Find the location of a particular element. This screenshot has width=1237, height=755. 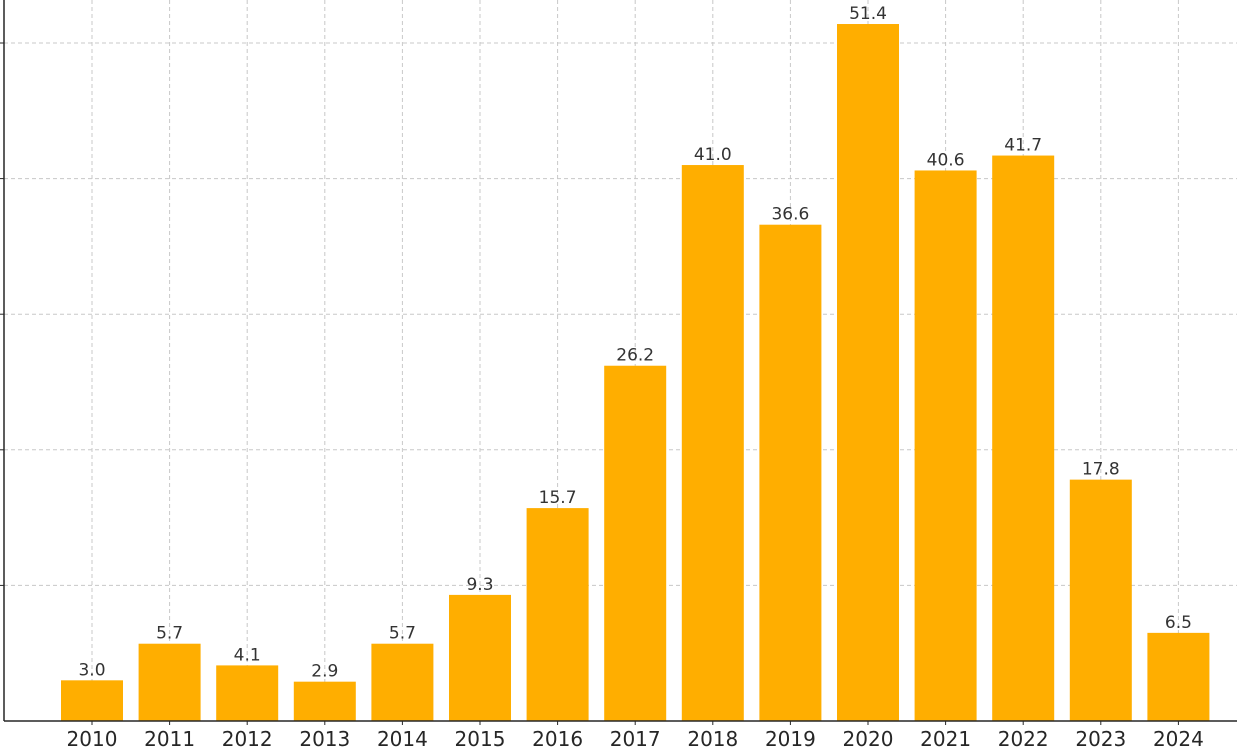

value-label-2018: 41.0 is located at coordinates (713, 155).